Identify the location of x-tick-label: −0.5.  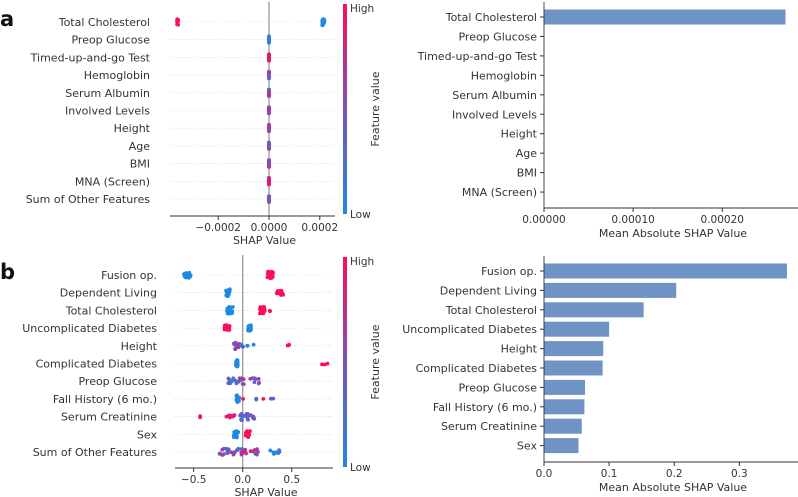
(194, 480).